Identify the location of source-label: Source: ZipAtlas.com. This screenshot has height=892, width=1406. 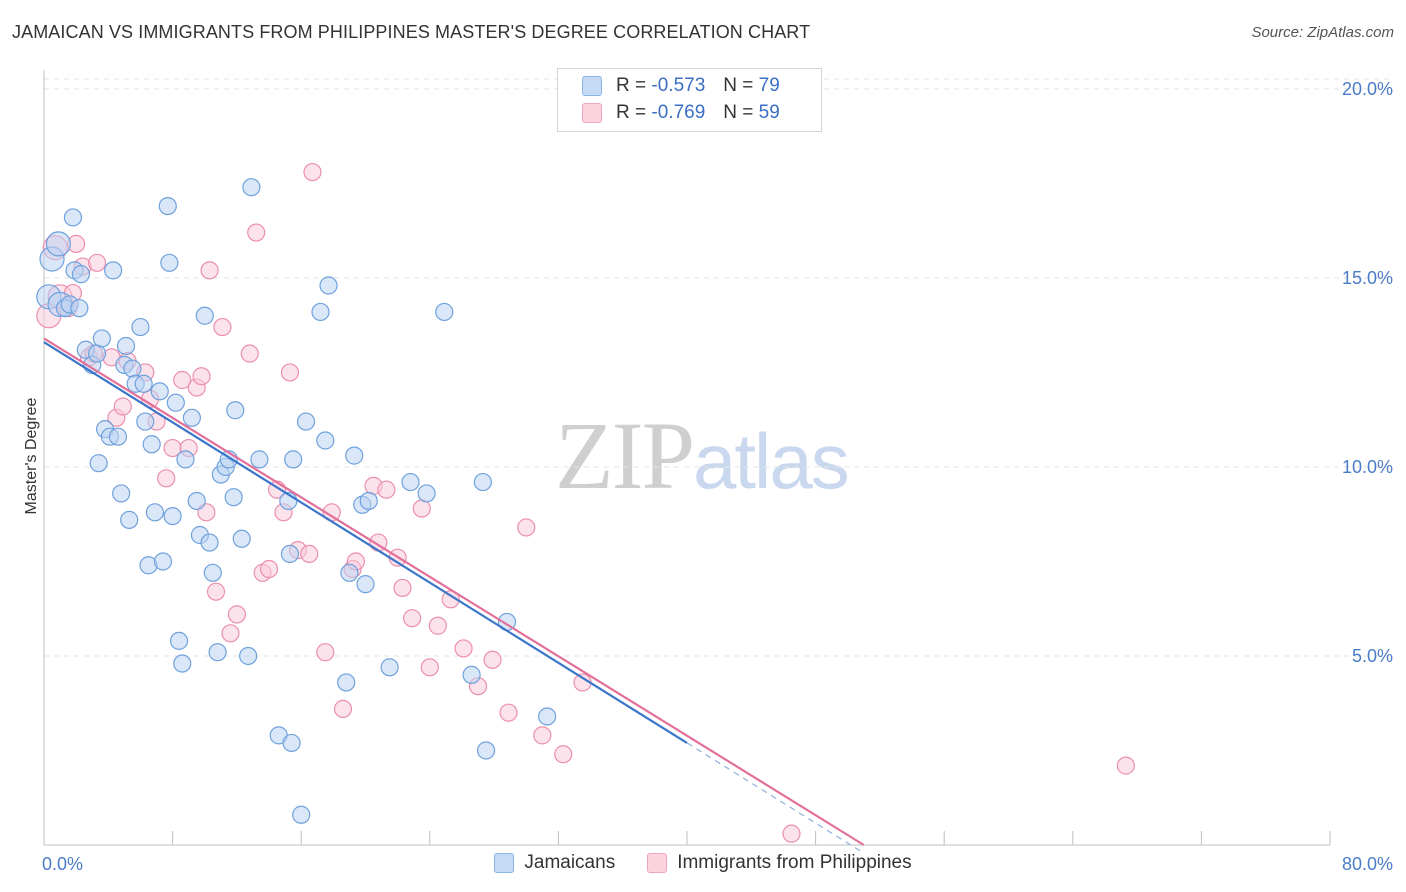
(1322, 32).